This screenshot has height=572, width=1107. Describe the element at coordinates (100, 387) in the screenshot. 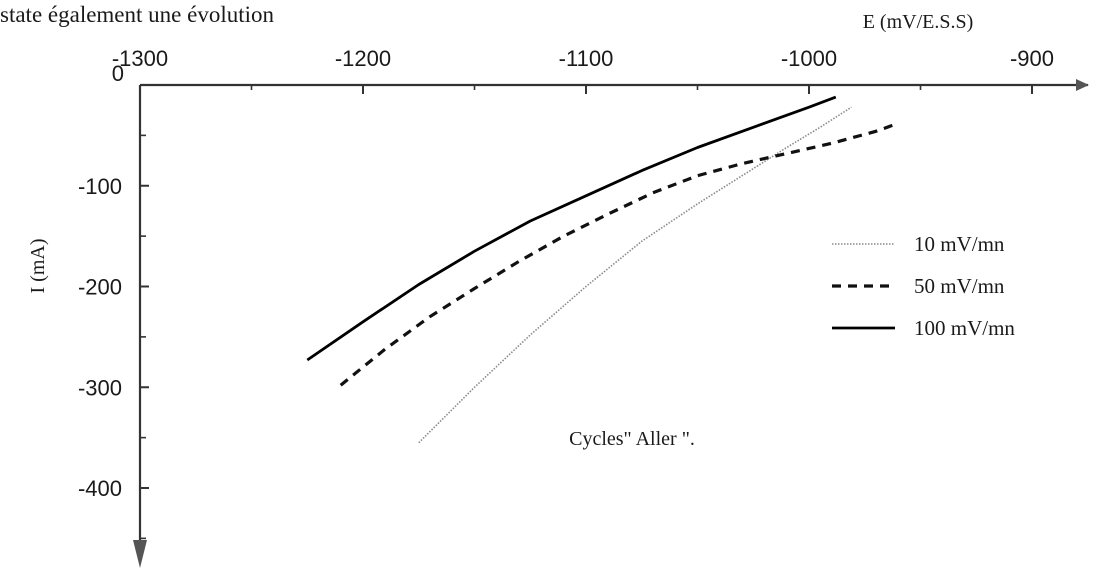

I see `y-tick-label: -300` at that location.